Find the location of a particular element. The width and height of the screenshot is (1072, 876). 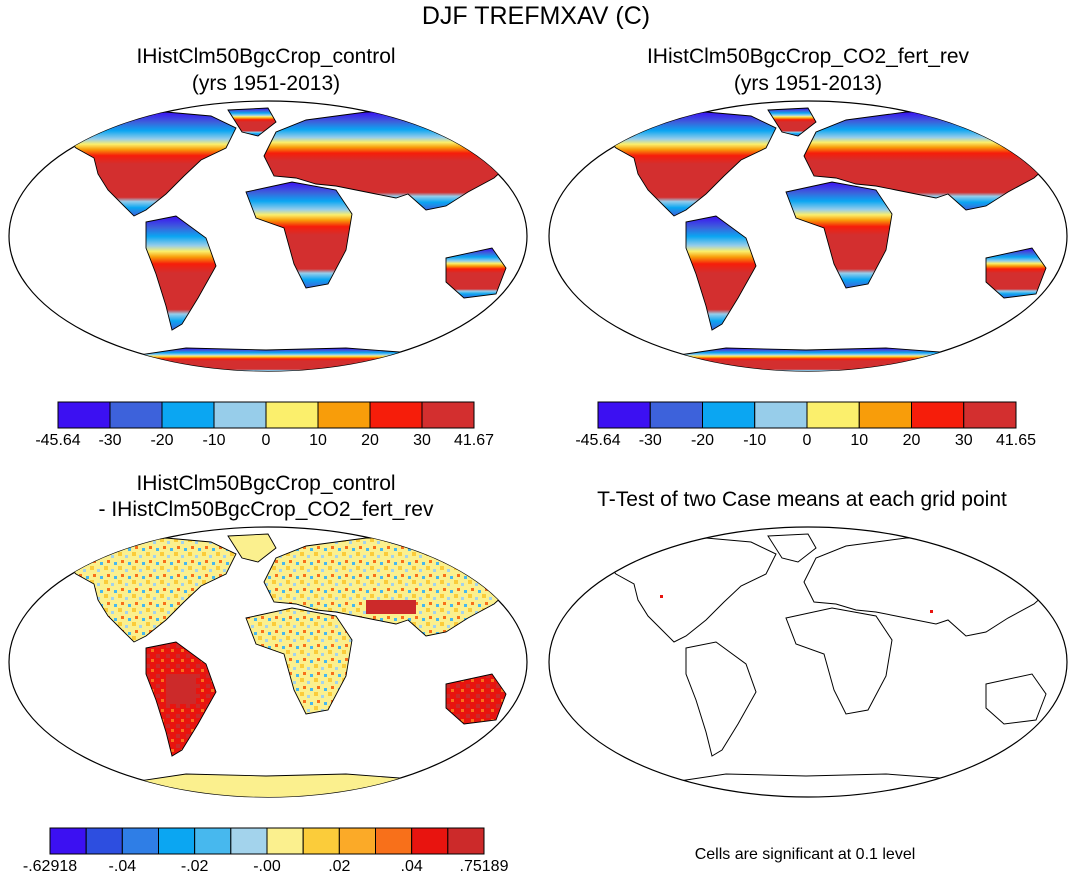

colorbar-tick-label: -.62918 is located at coordinates (50, 866).